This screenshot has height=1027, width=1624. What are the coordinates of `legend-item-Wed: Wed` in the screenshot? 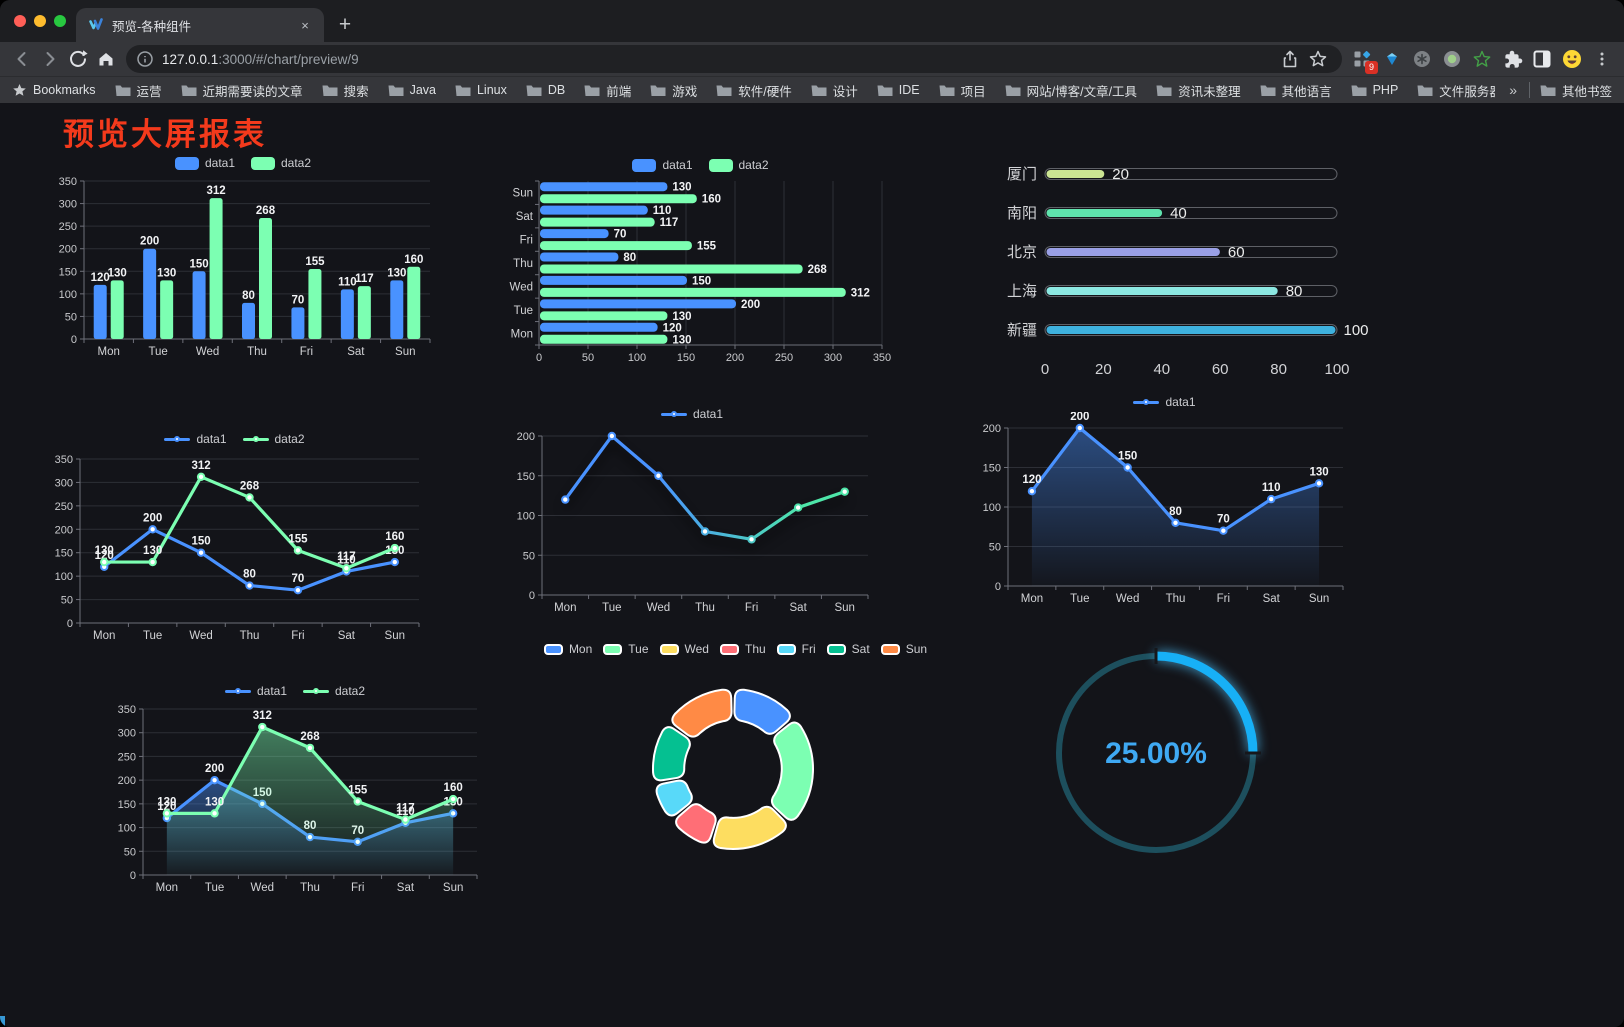 It's located at (684, 649).